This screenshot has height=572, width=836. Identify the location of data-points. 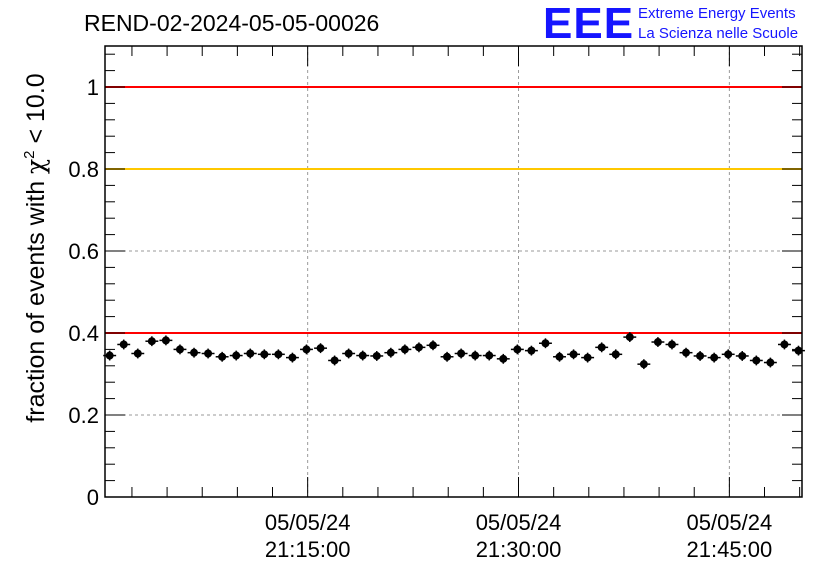
(454, 351).